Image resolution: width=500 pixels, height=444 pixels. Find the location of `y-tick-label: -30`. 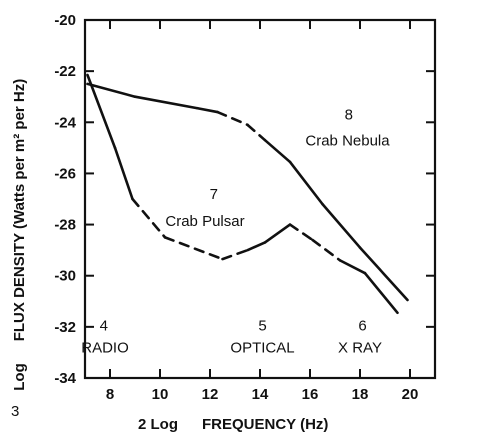

y-tick-label: -30 is located at coordinates (65, 276).